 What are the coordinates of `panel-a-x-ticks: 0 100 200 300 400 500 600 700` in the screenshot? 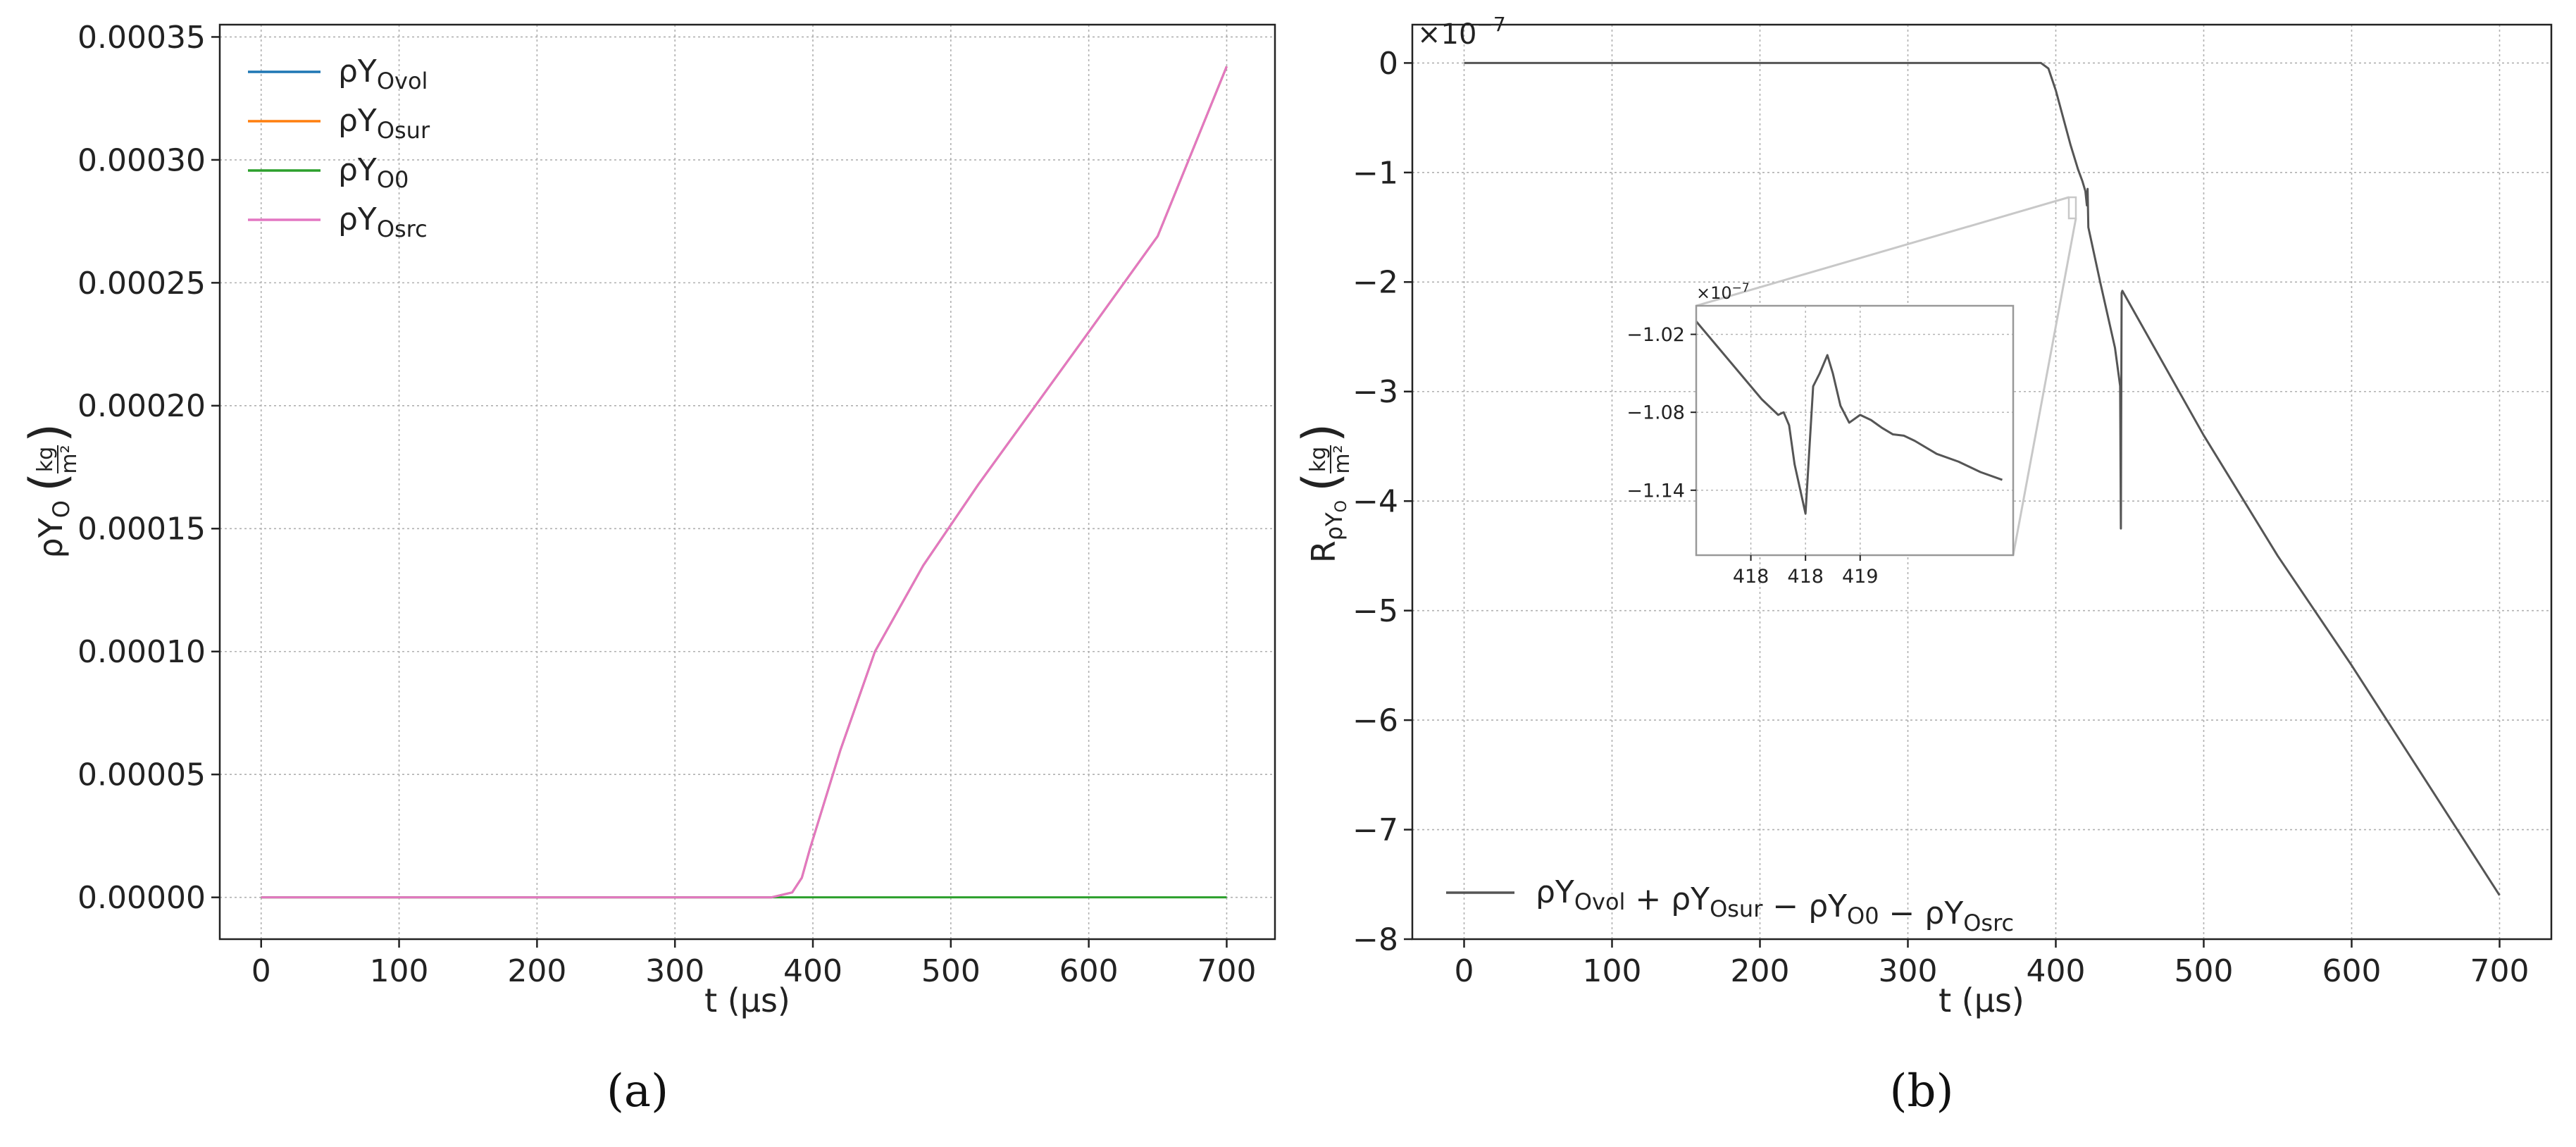 It's located at (753, 964).